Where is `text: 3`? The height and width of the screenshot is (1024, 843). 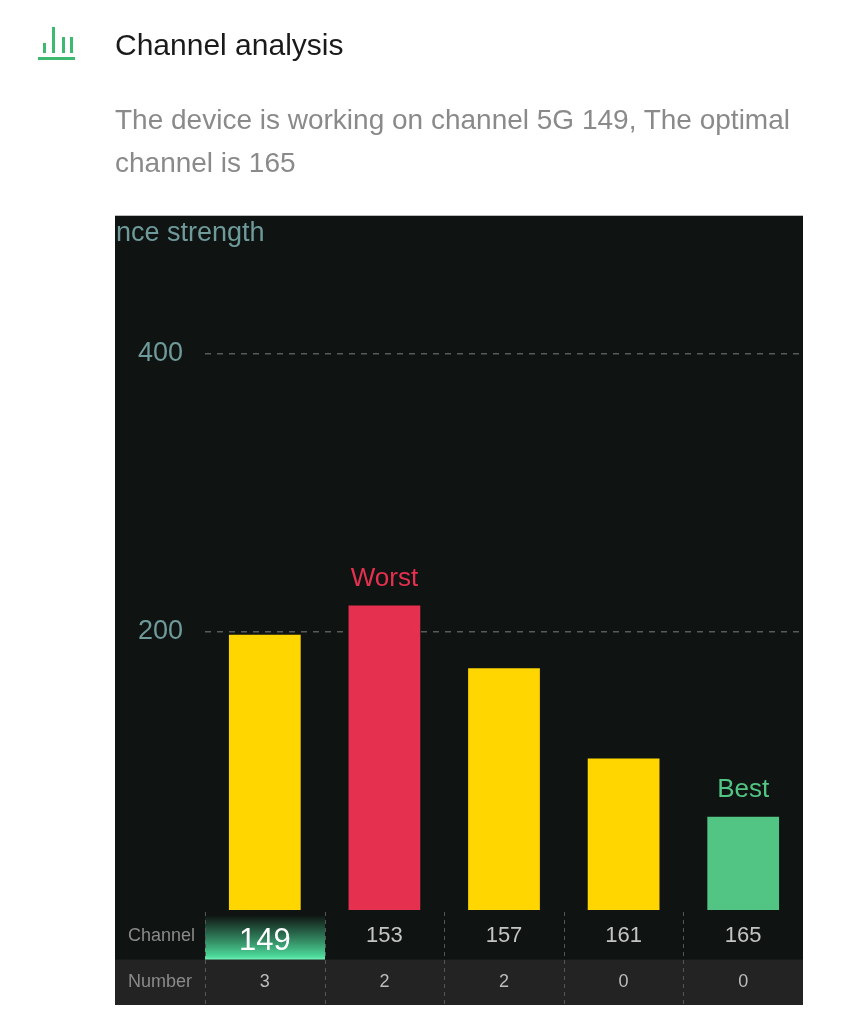
text: 3 is located at coordinates (264, 981).